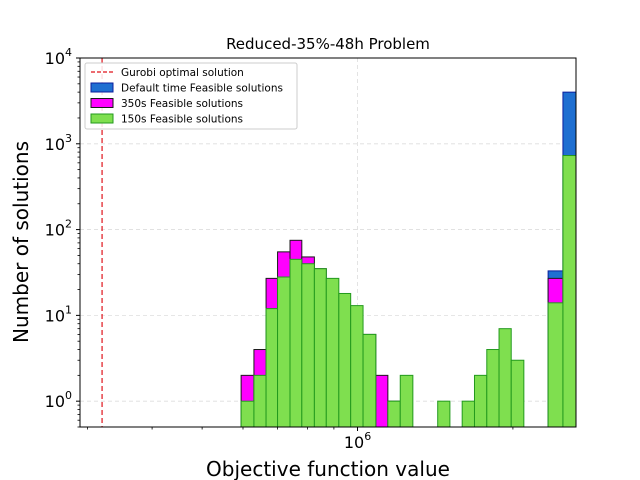 This screenshot has height=480, width=640. I want to click on legend-label: 350s Feasible solutions, so click(182, 104).